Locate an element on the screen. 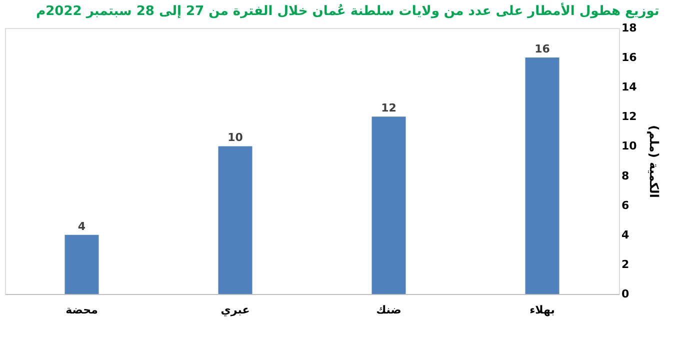 This screenshot has width=679, height=355. y-axis-title: الكمية (ملم) is located at coordinates (653, 161).